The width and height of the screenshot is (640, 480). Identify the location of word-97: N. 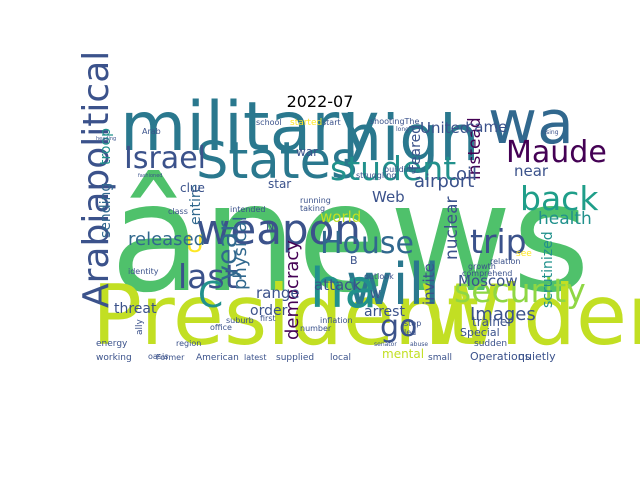
(270, 226).